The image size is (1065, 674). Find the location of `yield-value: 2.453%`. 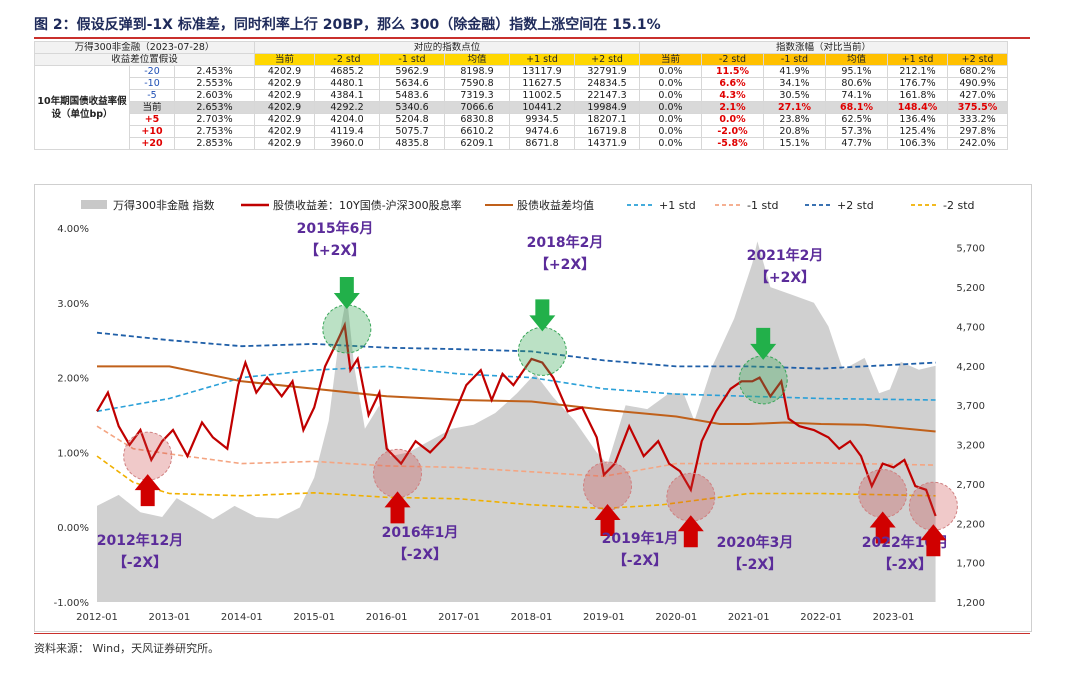

yield-value: 2.453% is located at coordinates (214, 71).